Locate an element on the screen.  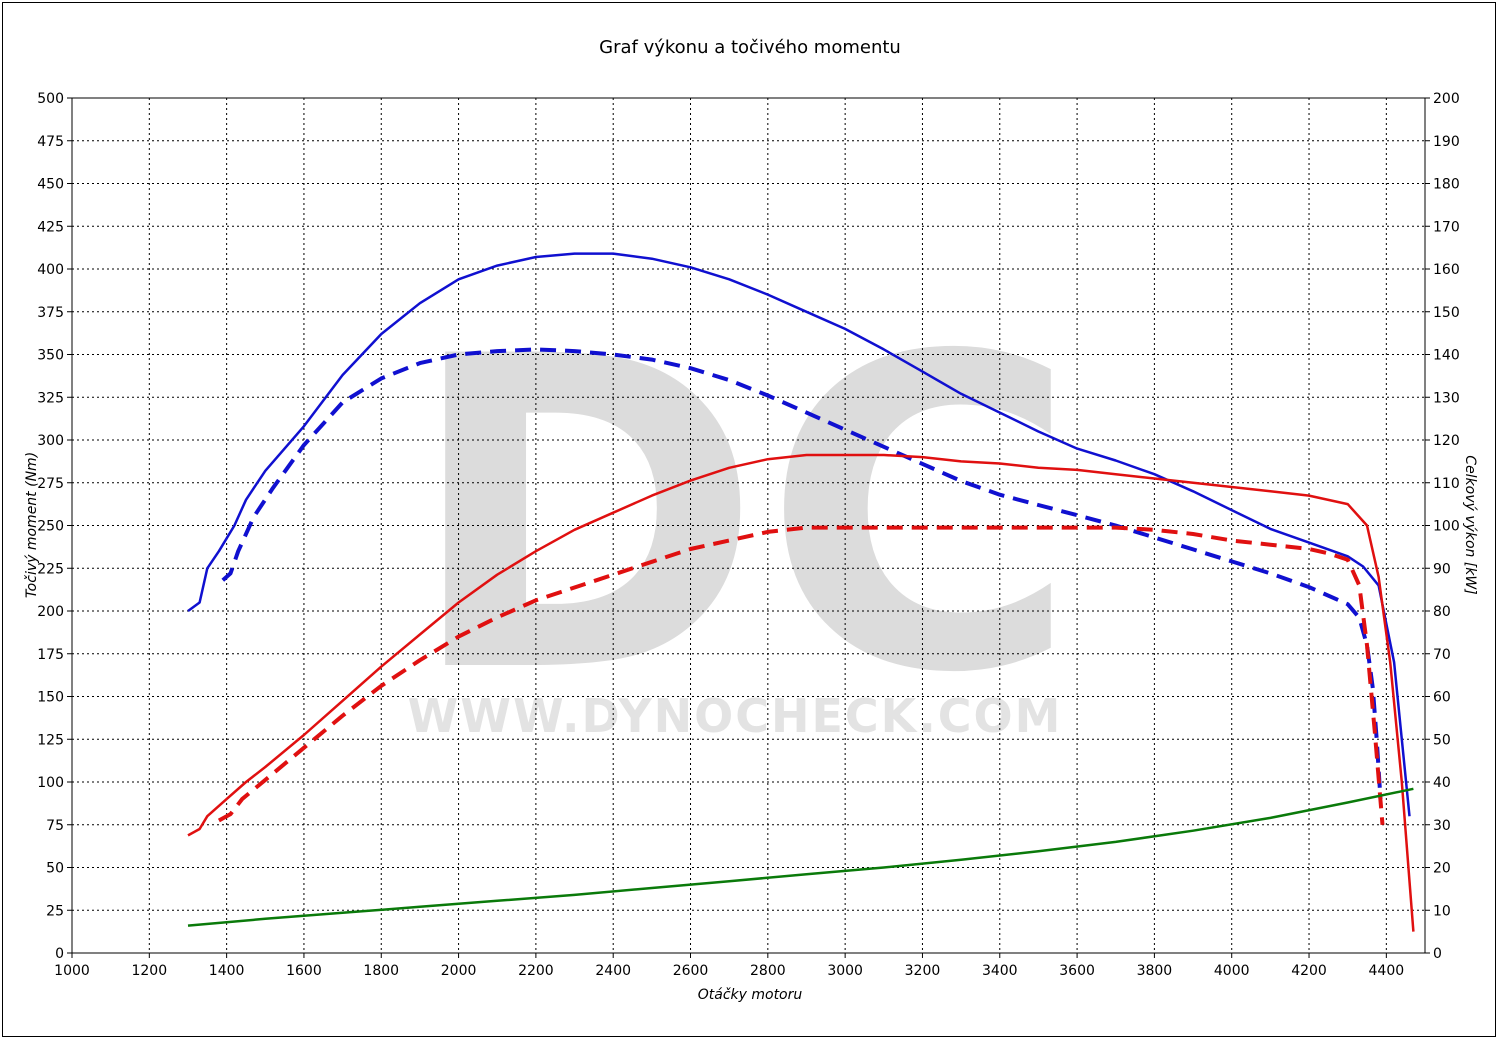
left-tick-label: 75 is located at coordinates (55, 826).